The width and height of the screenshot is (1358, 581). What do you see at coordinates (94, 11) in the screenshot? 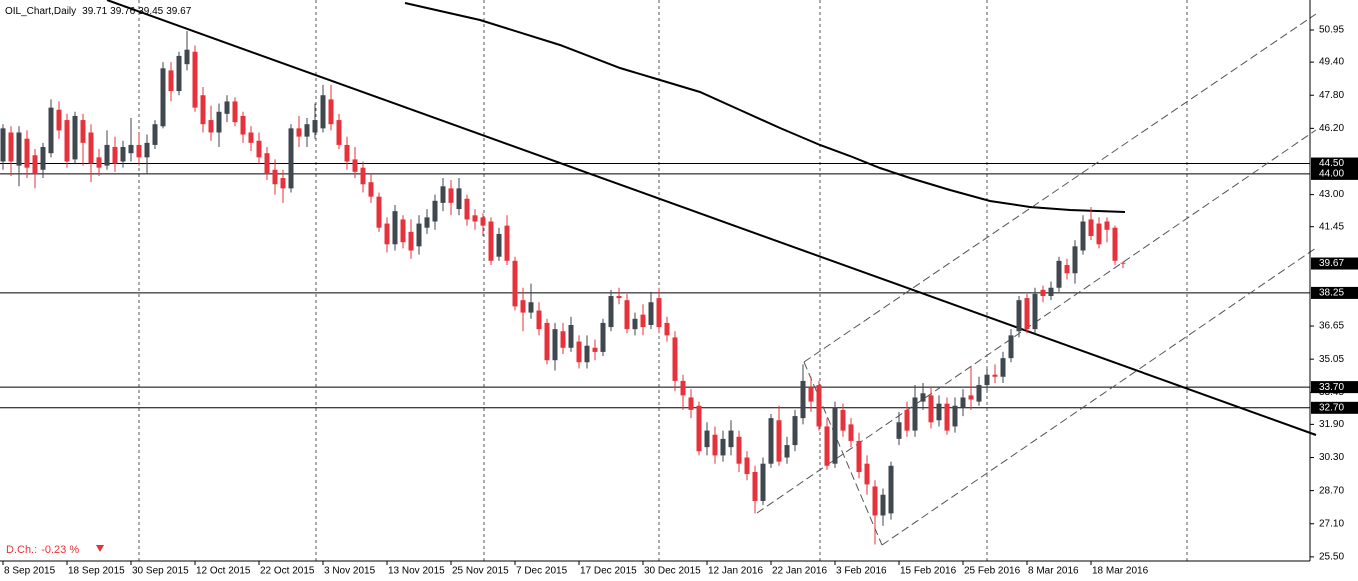
I see `title-open: 39.71` at bounding box center [94, 11].